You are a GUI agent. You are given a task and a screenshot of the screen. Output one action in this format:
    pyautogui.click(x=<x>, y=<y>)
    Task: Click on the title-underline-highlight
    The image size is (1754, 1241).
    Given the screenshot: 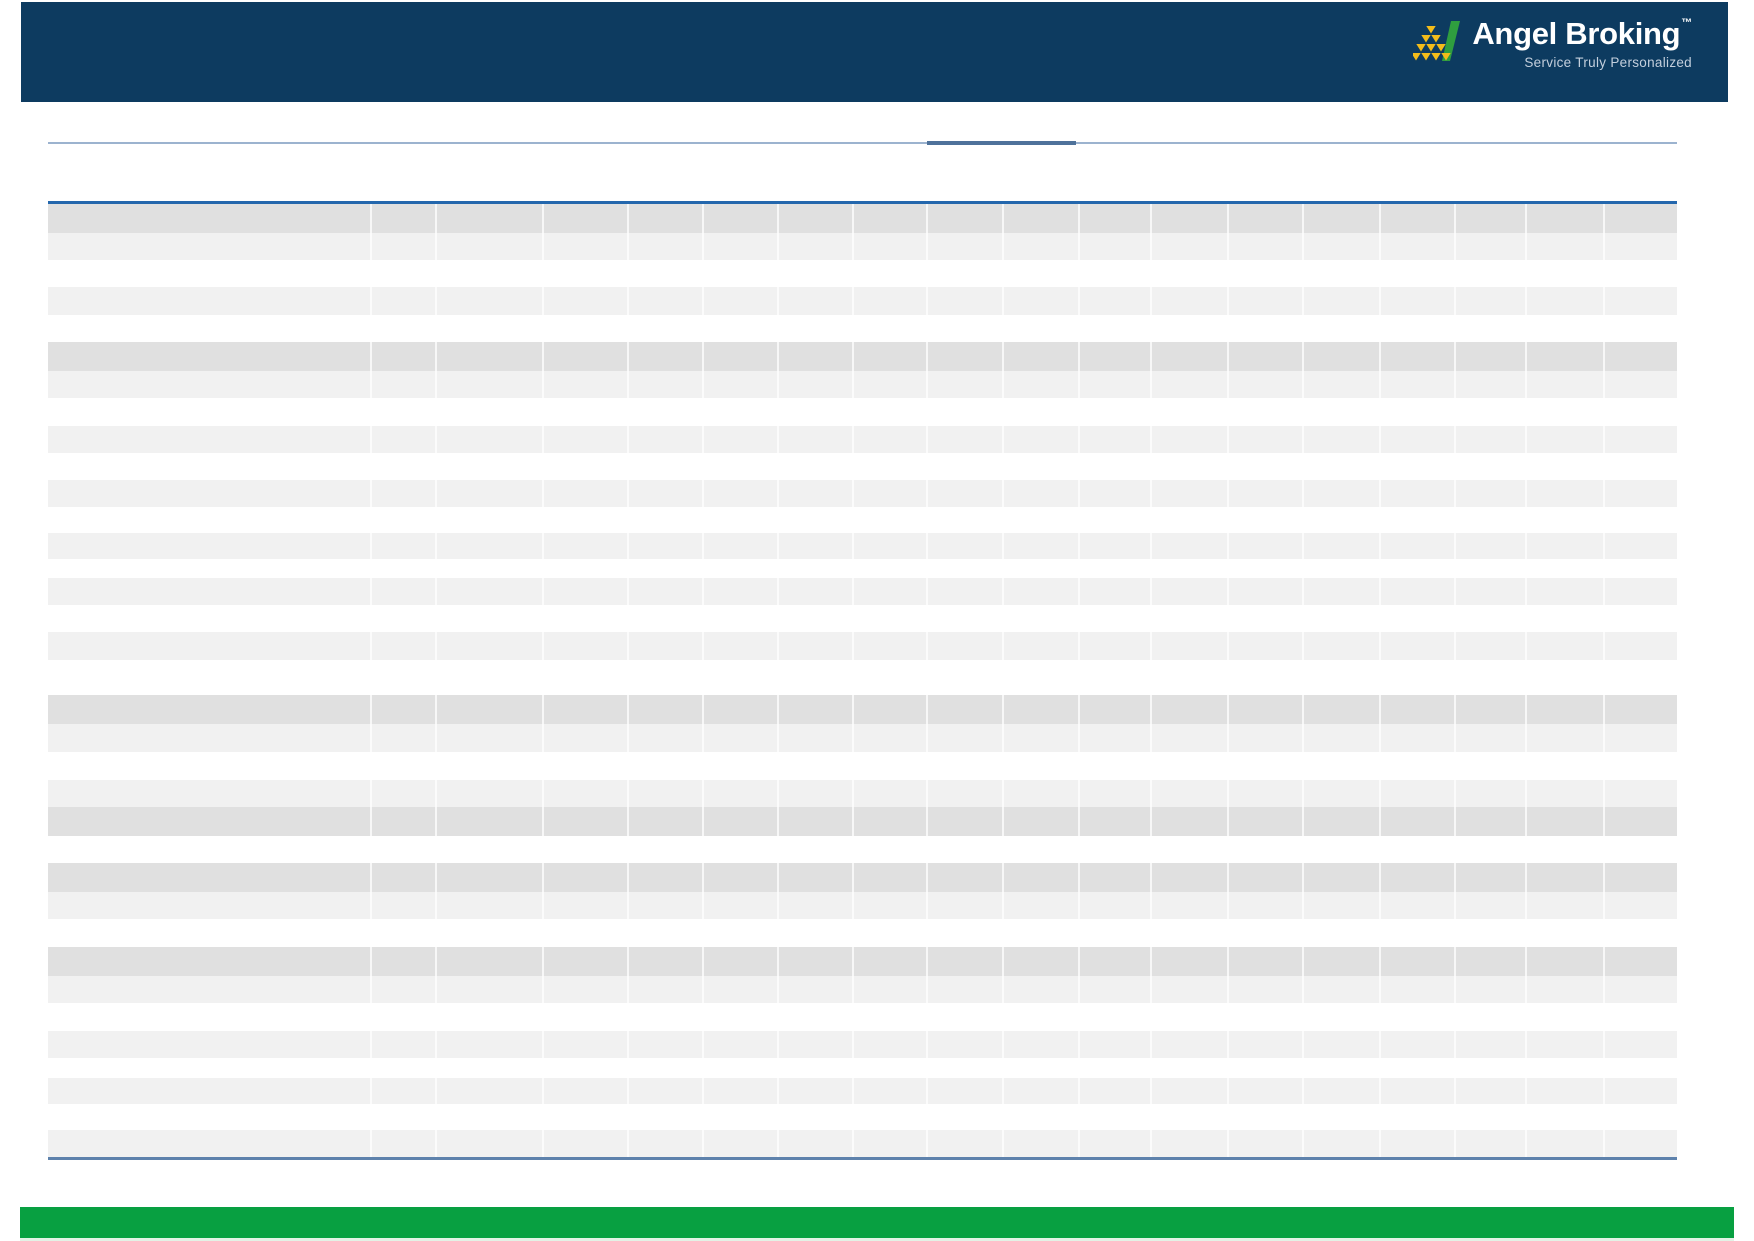 What is the action you would take?
    pyautogui.click(x=1001, y=143)
    